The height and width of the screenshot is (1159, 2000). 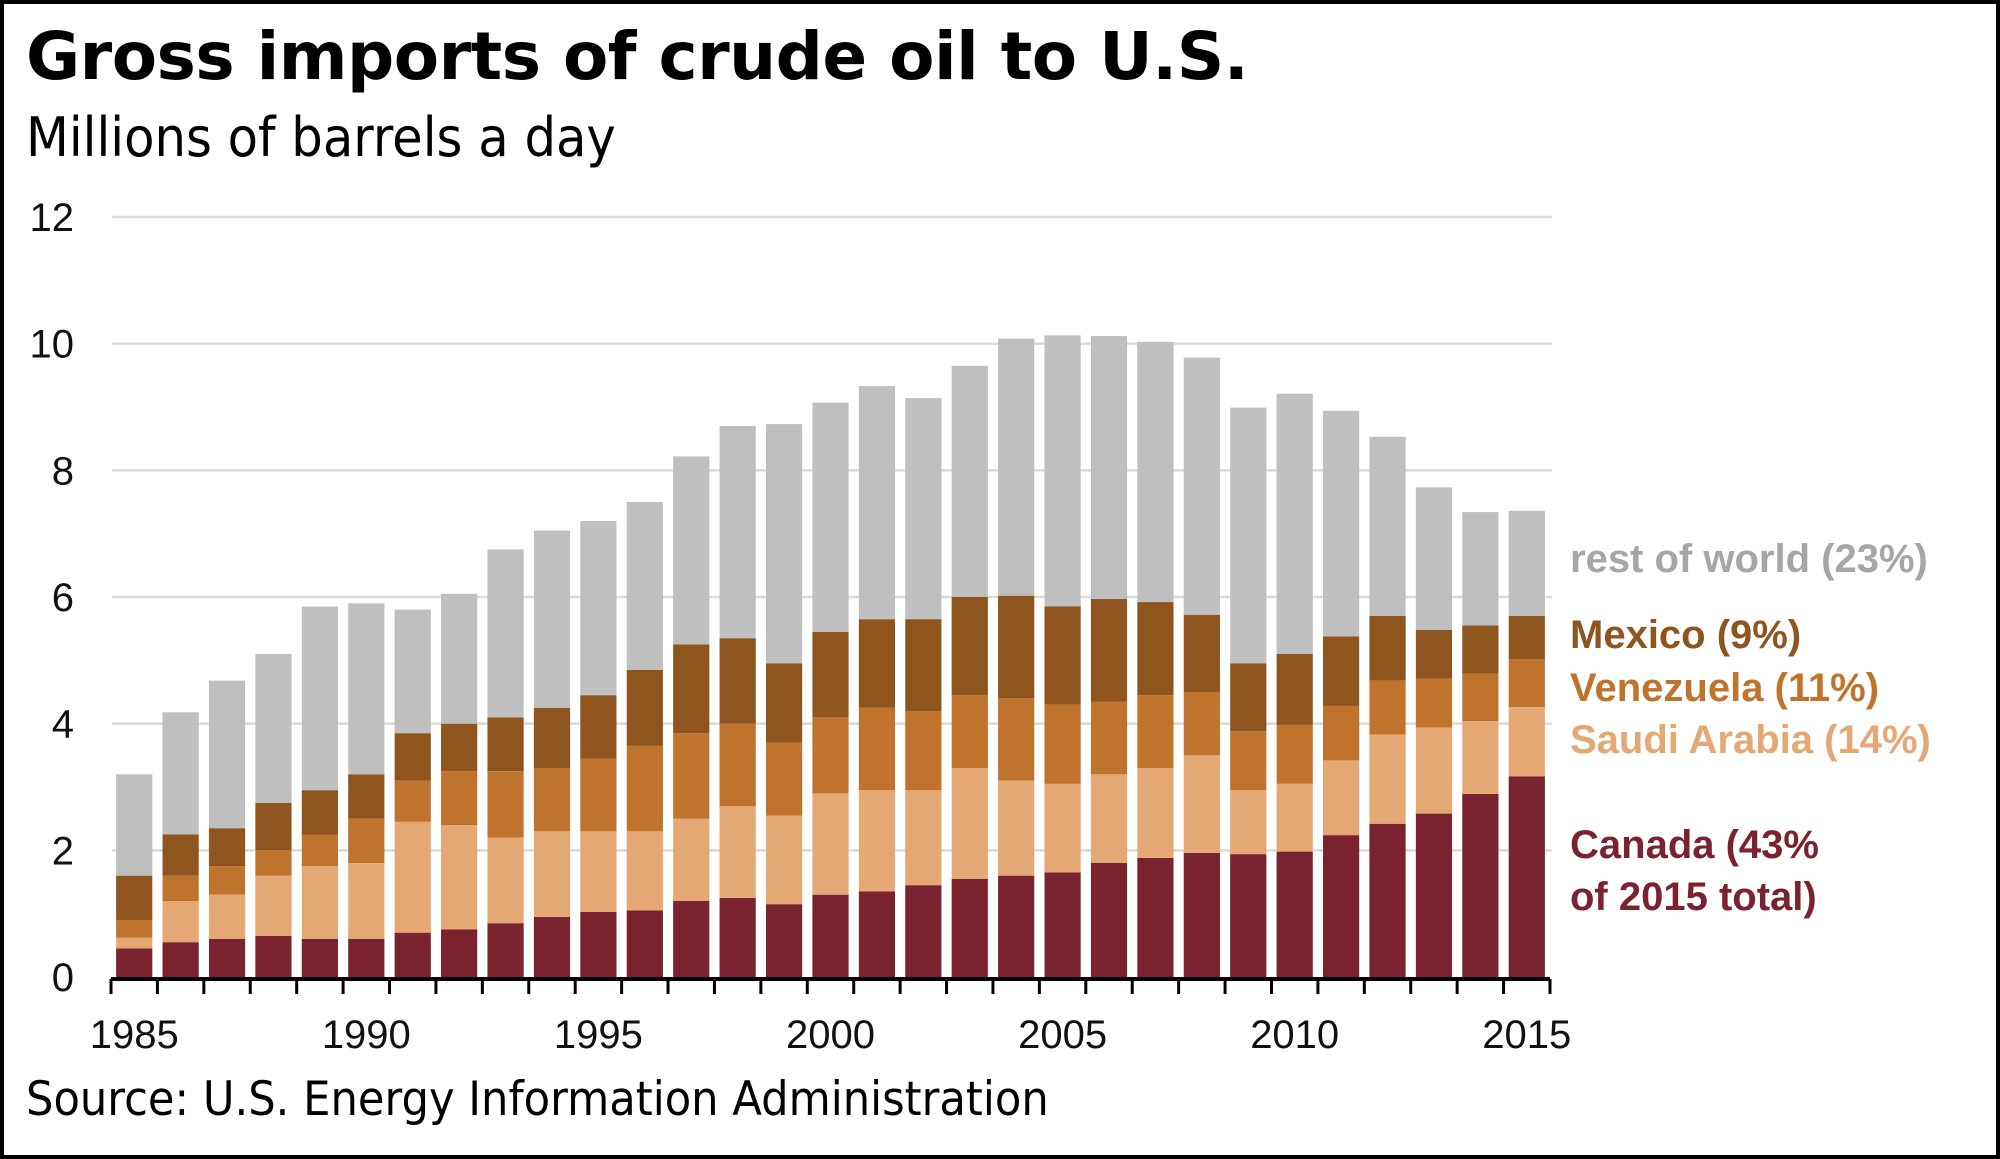 I want to click on bar-stack-1993, so click(x=505, y=763).